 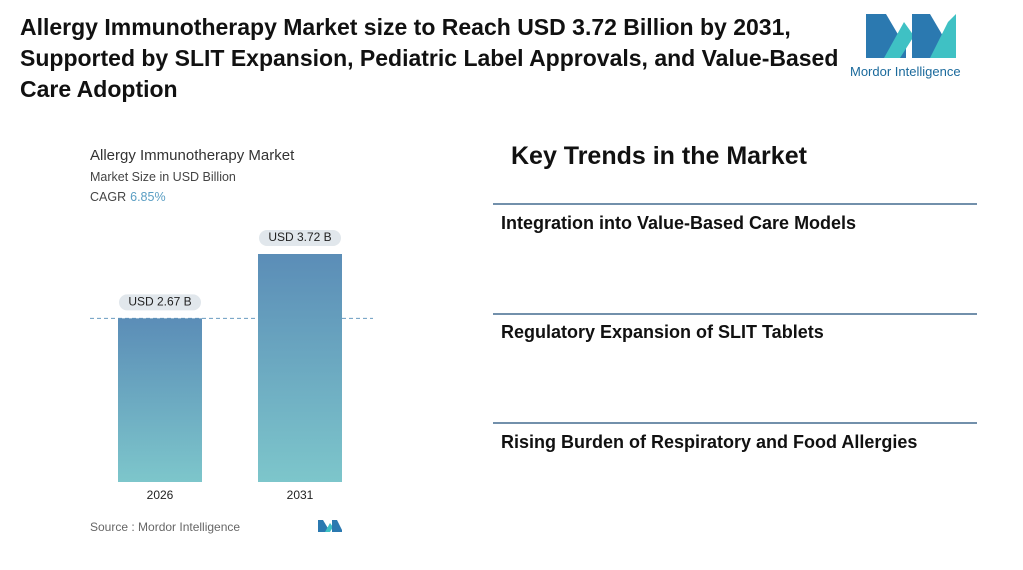 I want to click on cagr-label: CAGR, so click(x=108, y=197).